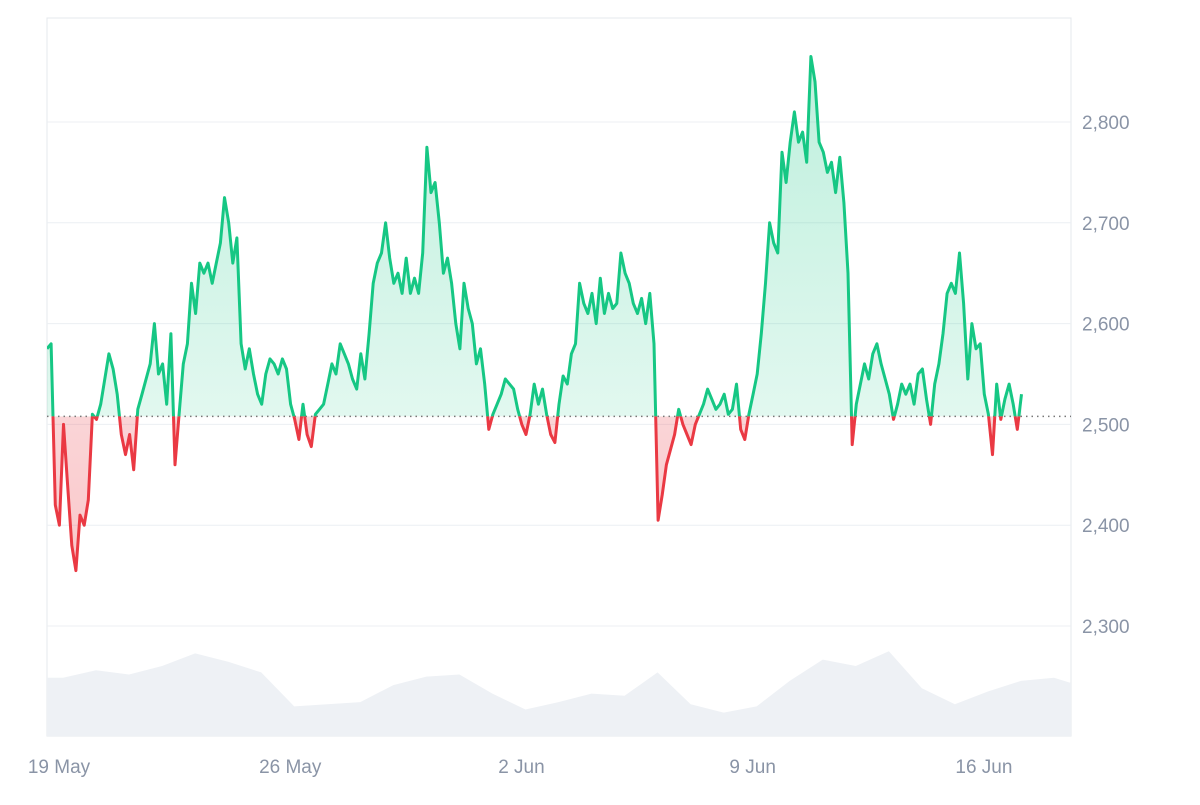 This screenshot has height=805, width=1200. Describe the element at coordinates (1106, 627) in the screenshot. I see `y-tick-label: 2,300` at that location.